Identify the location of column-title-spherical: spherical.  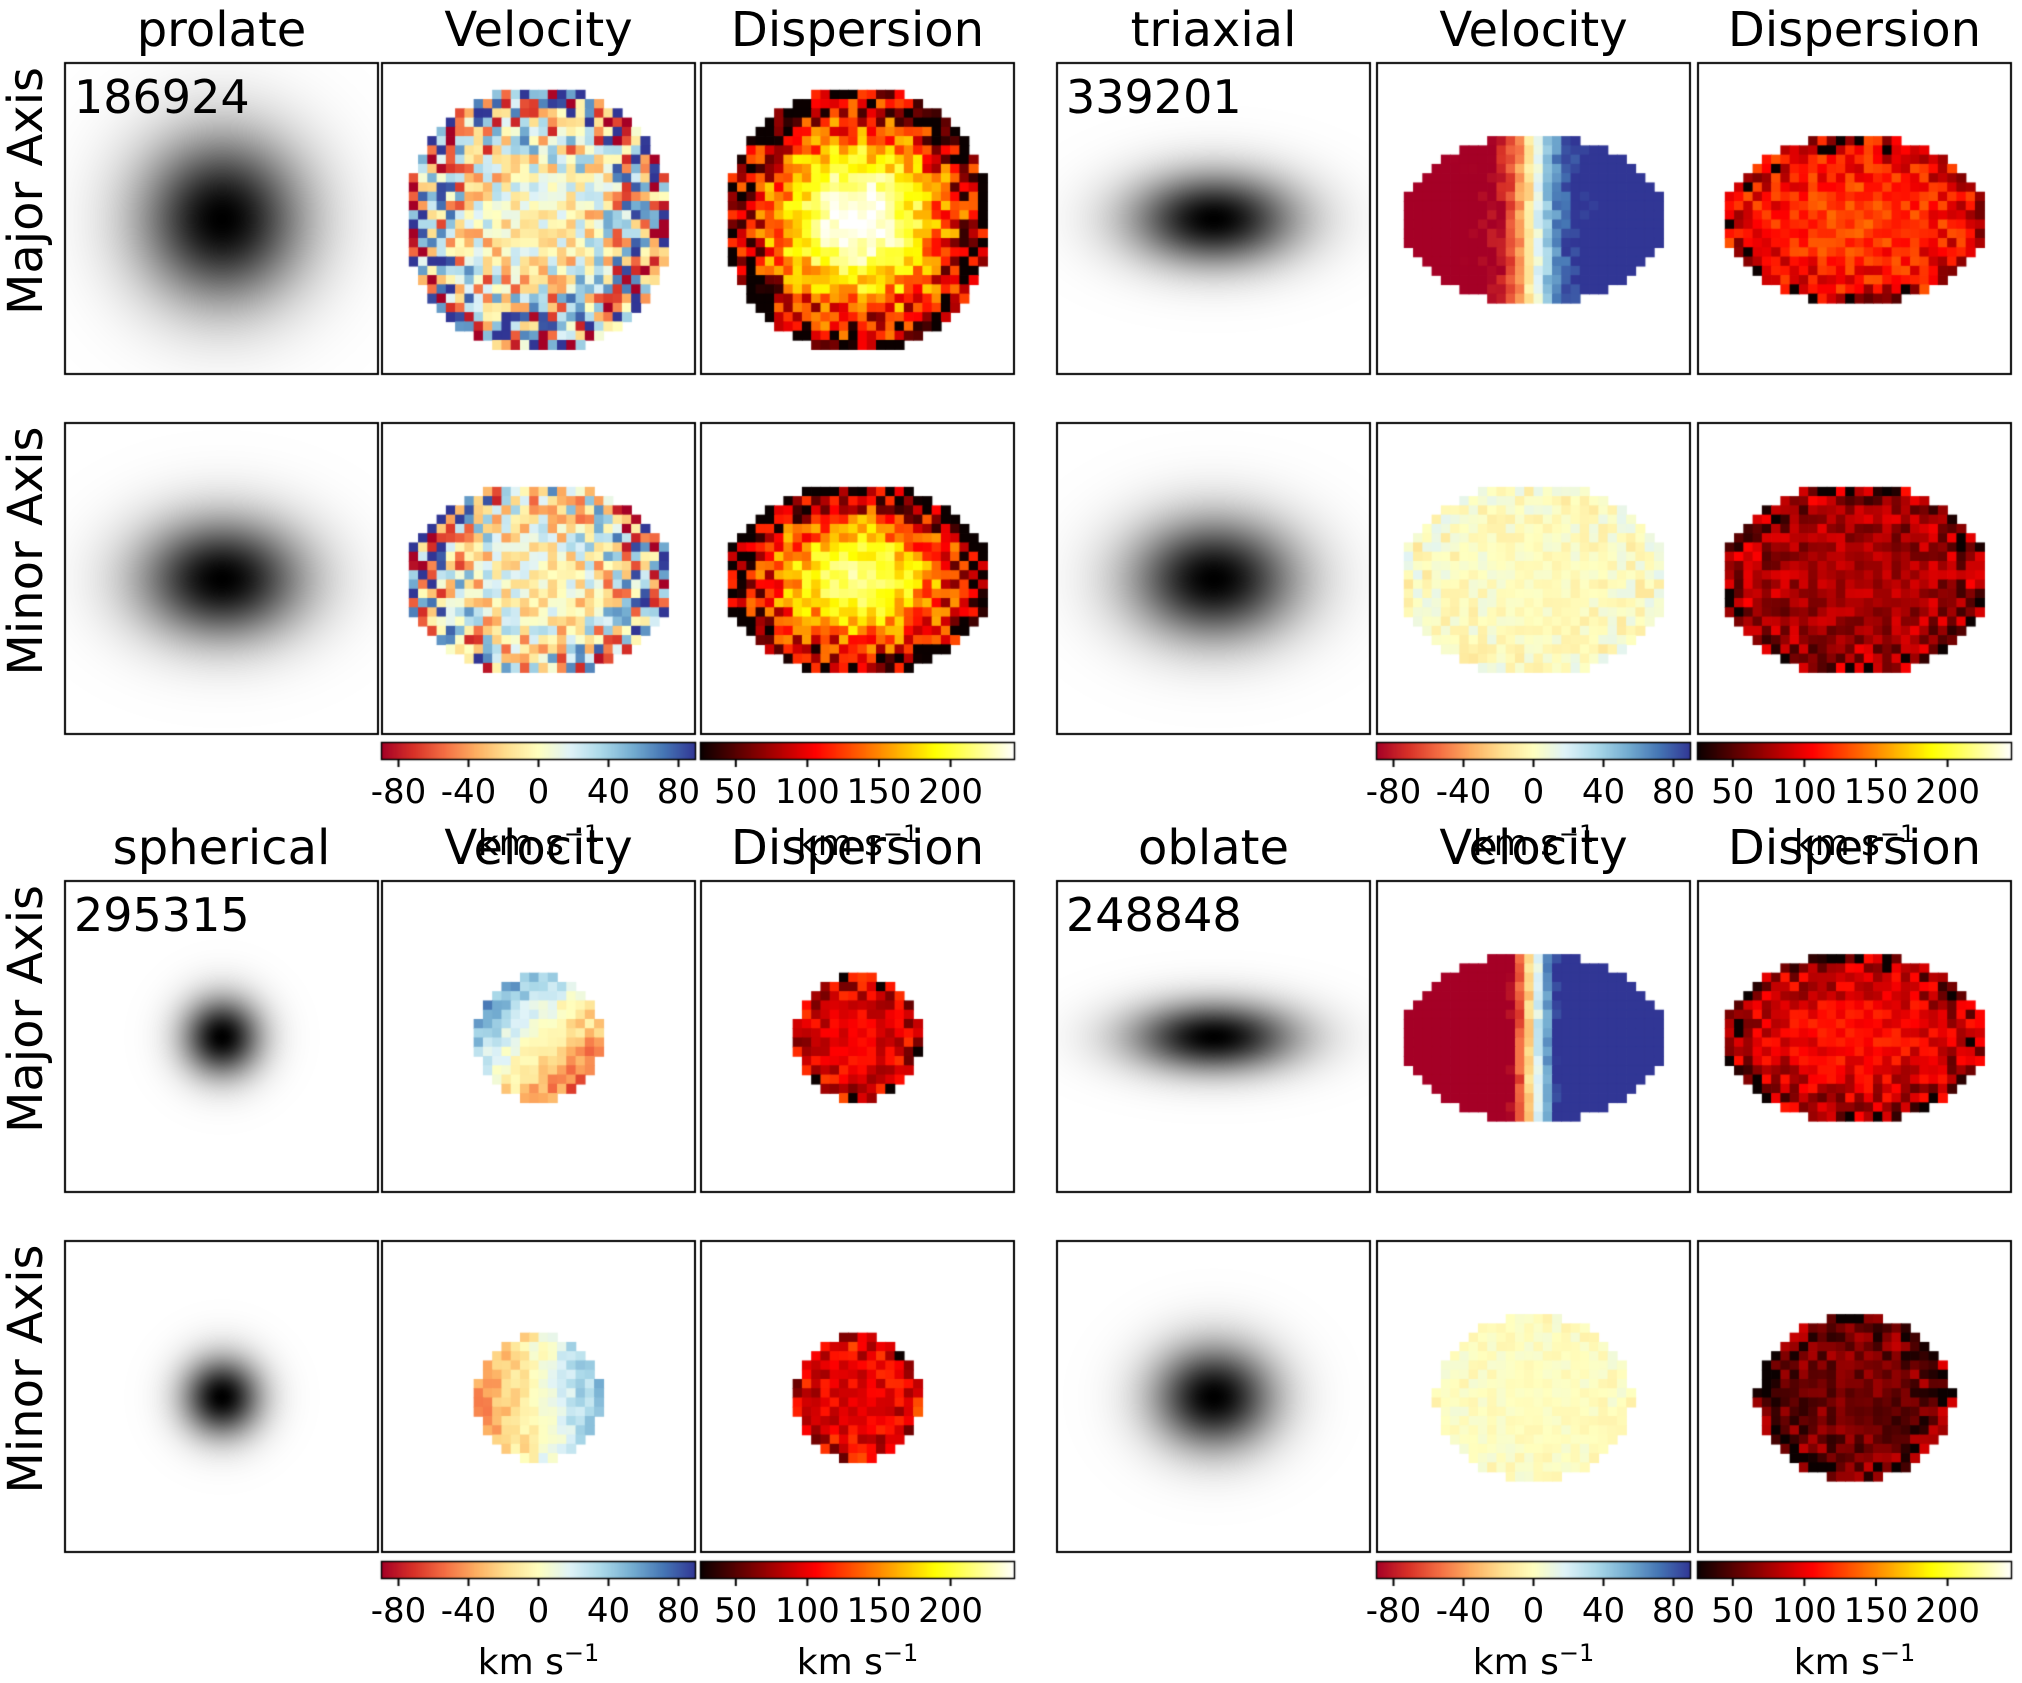
(221, 848).